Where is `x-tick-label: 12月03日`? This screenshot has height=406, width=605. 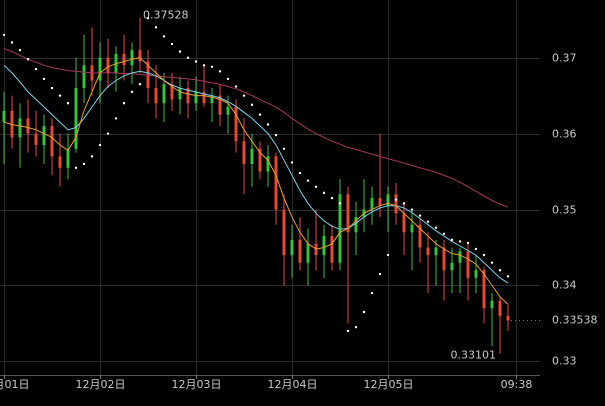 x-tick-label: 12月03日 is located at coordinates (197, 384).